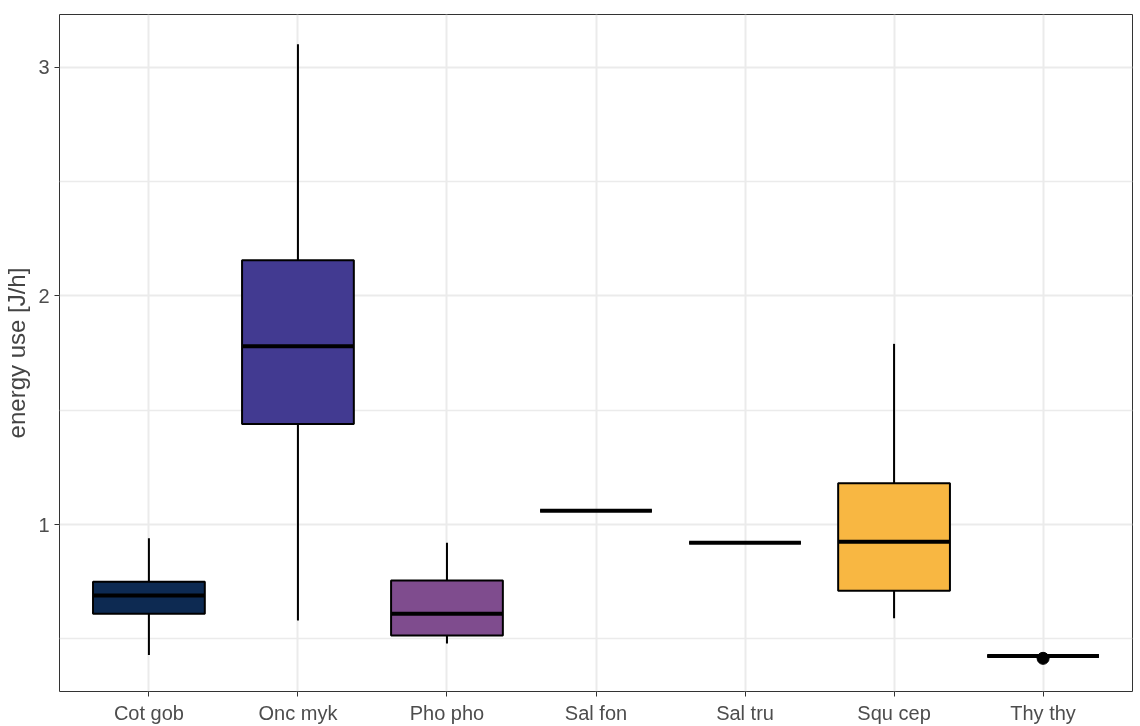  What do you see at coordinates (44, 524) in the screenshot?
I see `y-tick-label: 1` at bounding box center [44, 524].